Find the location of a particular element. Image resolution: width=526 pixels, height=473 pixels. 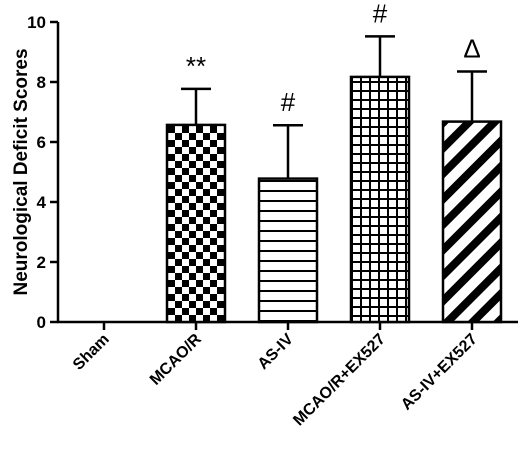

x-tick-label: AS-IV+EX527 is located at coordinates (439, 372).